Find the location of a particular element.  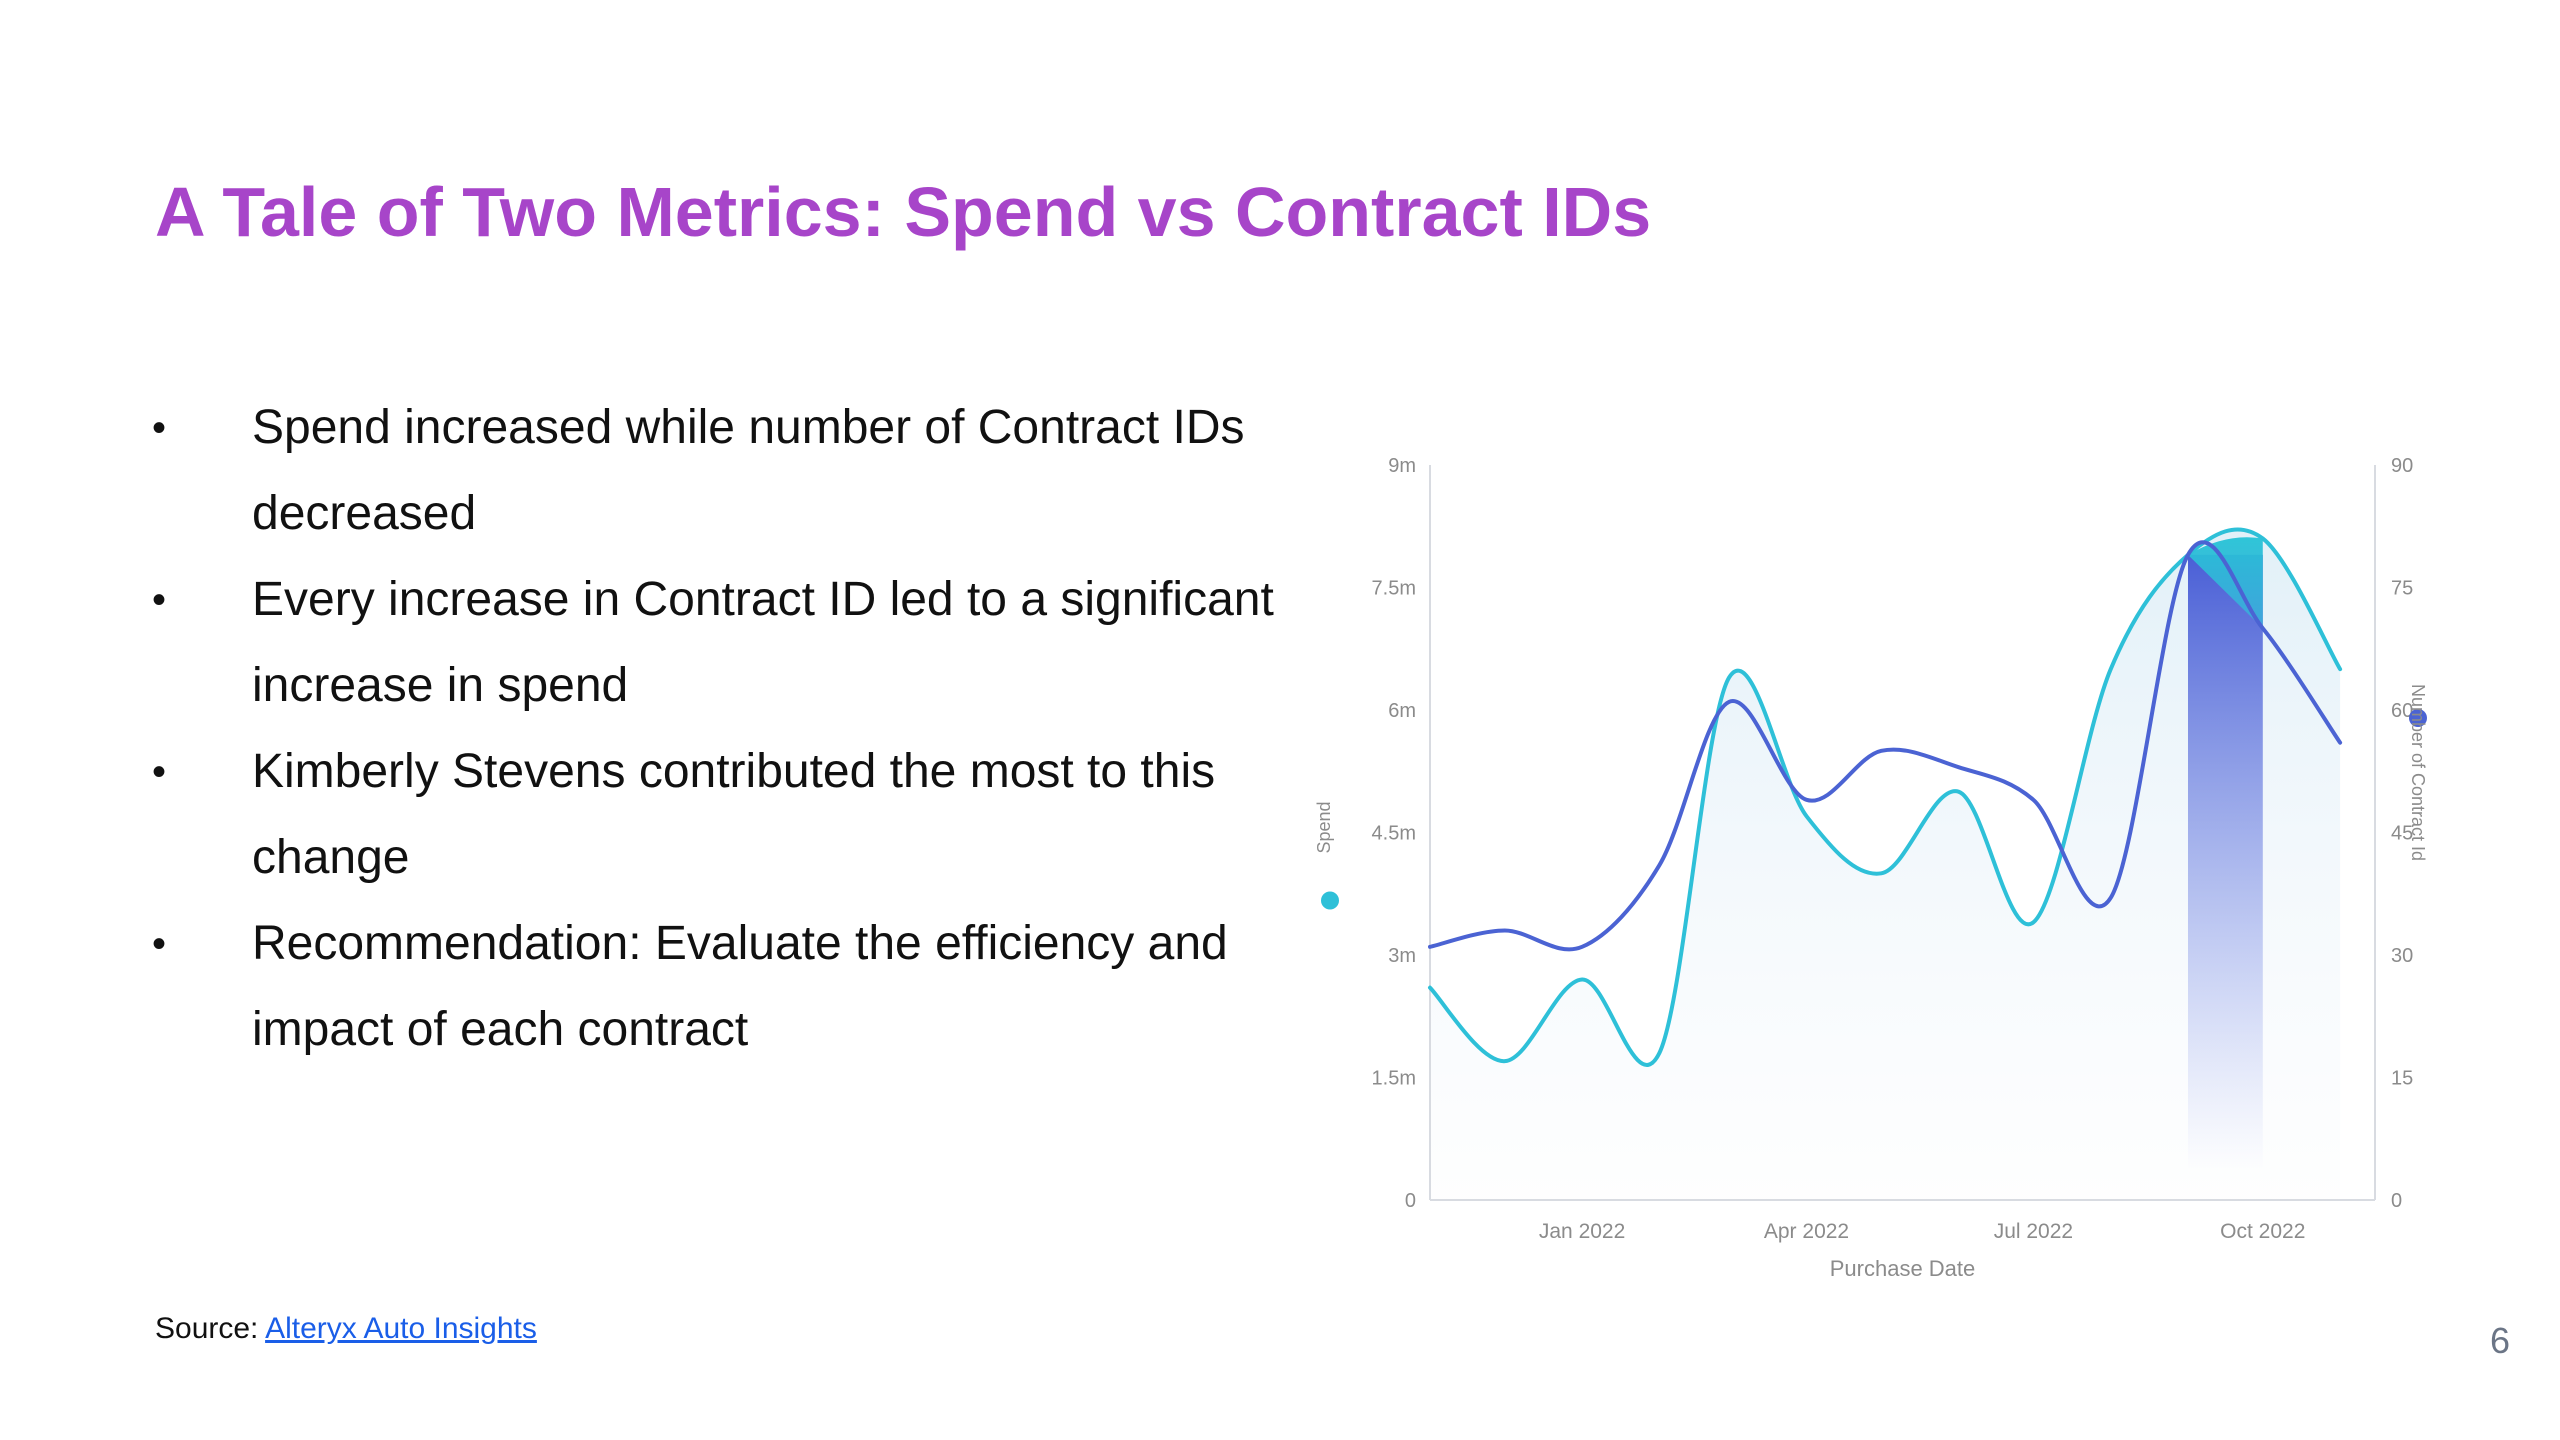

y-left-tick-label: 0 is located at coordinates (1410, 1201).